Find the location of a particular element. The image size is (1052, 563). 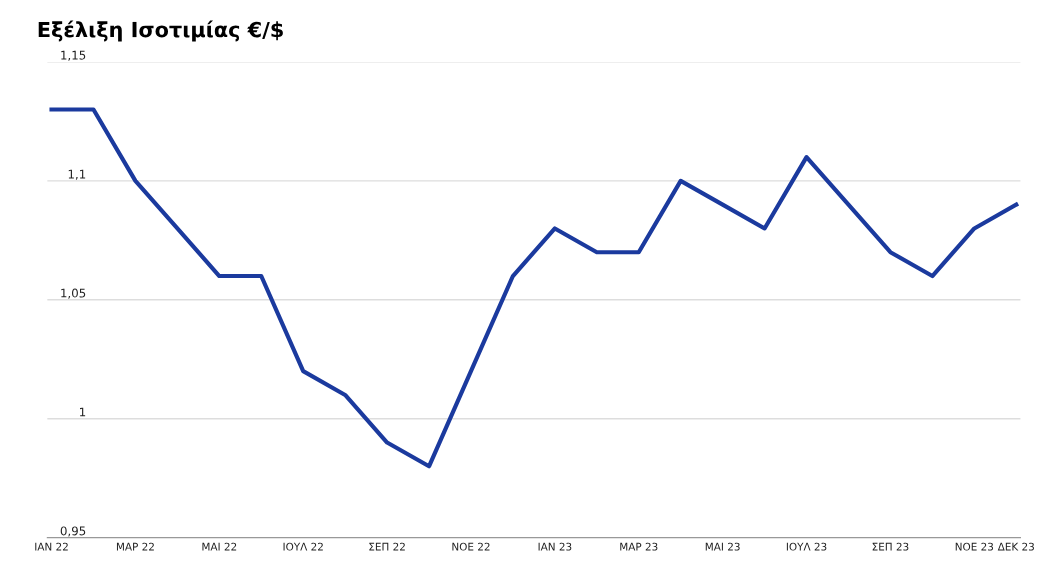

y-tick-label: 1,05 is located at coordinates (73, 293).